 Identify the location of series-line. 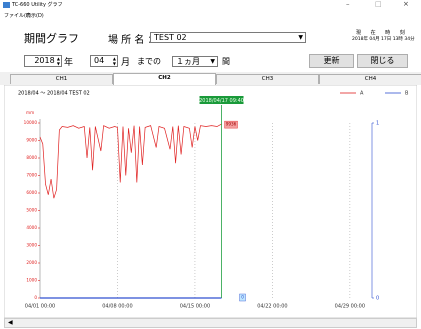
(130, 161).